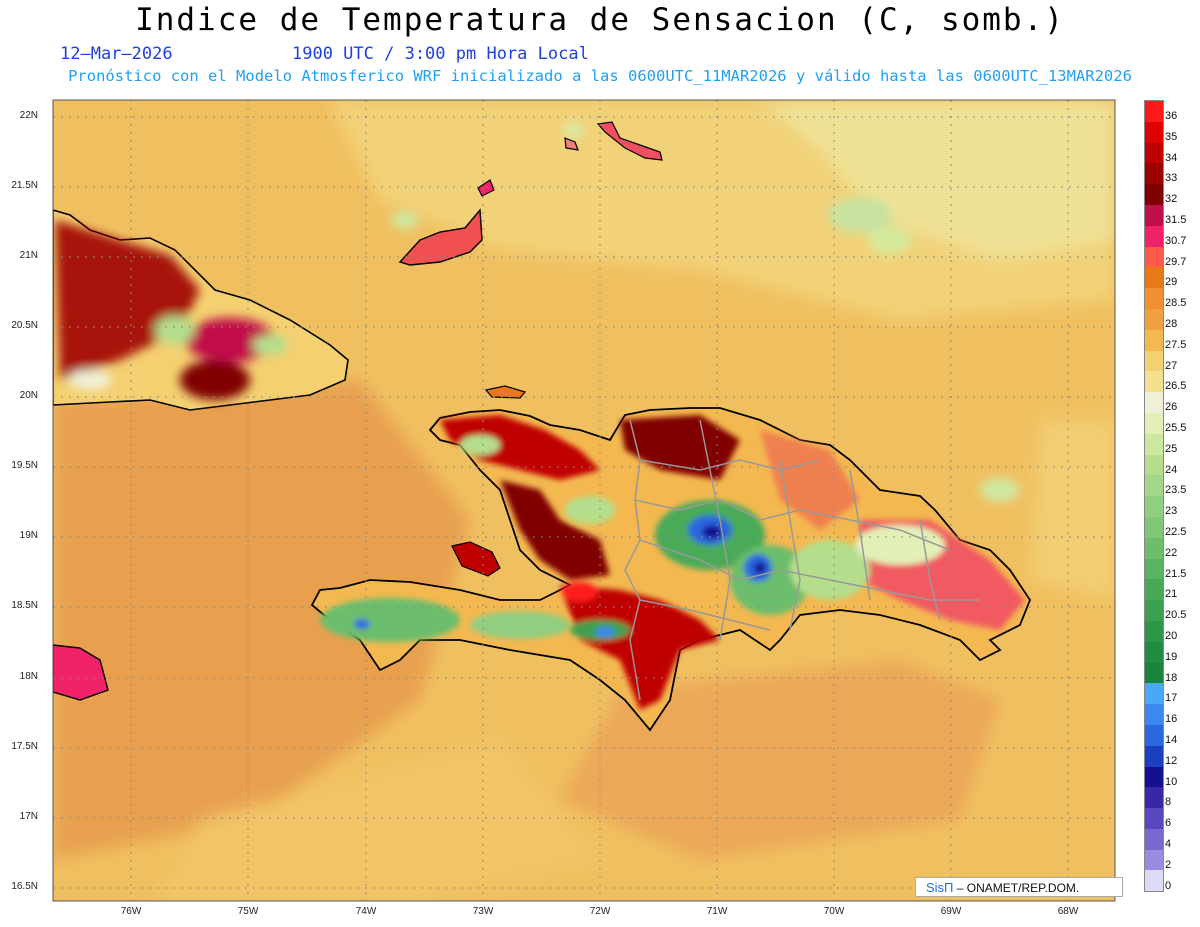 The image size is (1200, 927). I want to click on lat-label: 21N, so click(28, 255).